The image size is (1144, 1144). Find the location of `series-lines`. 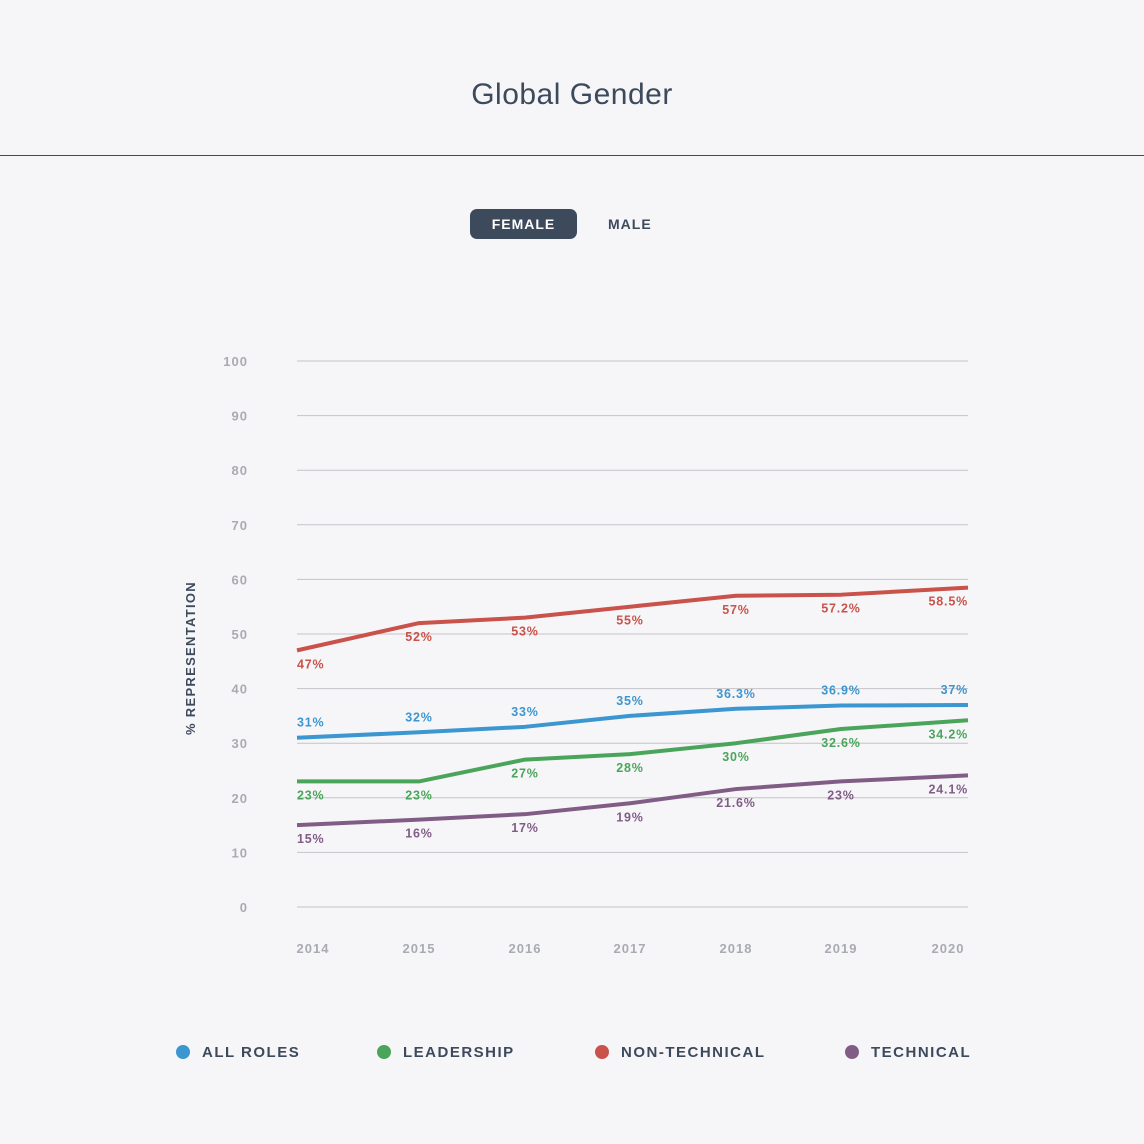

series-lines is located at coordinates (632, 706).